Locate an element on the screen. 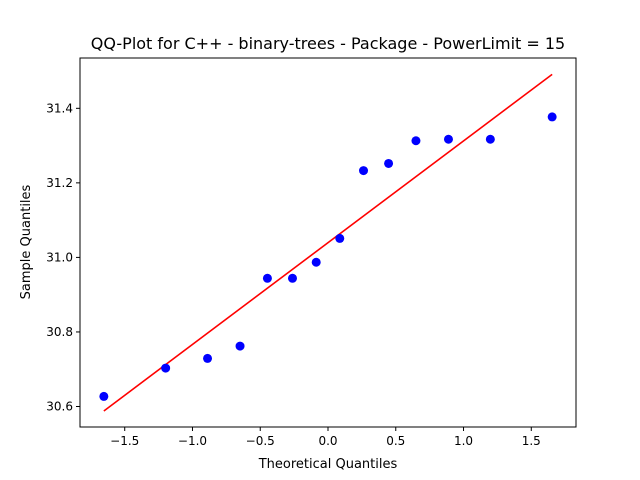 The image size is (640, 480). y-tick-label: 31.4 is located at coordinates (59, 108).